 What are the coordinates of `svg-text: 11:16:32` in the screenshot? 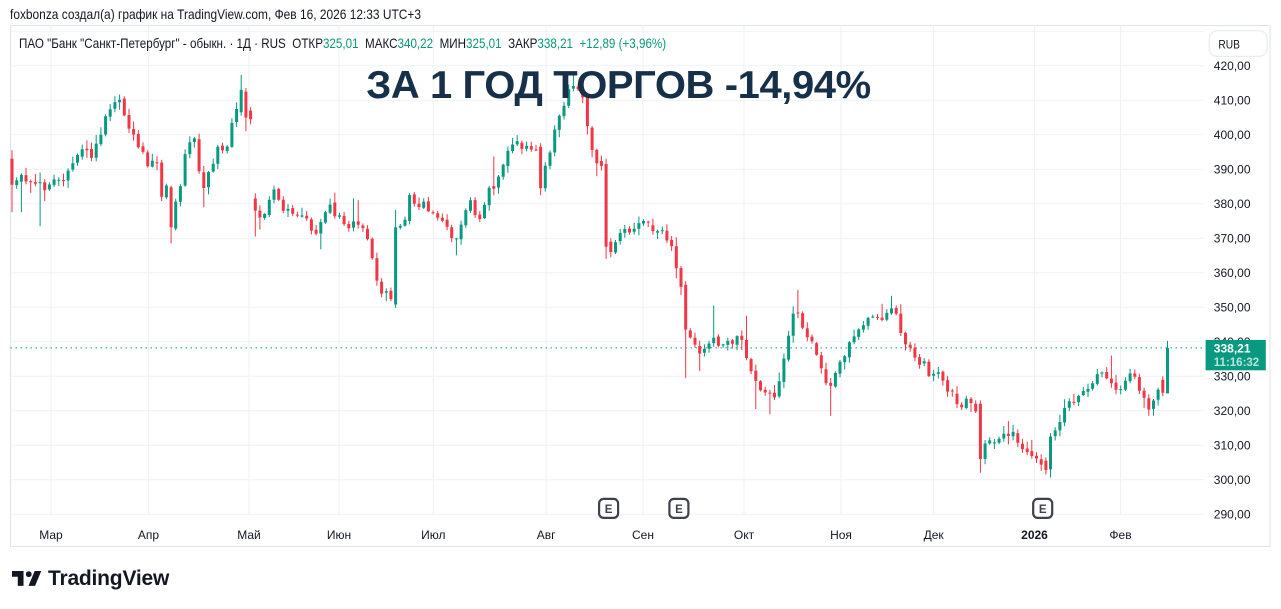 It's located at (1236, 363).